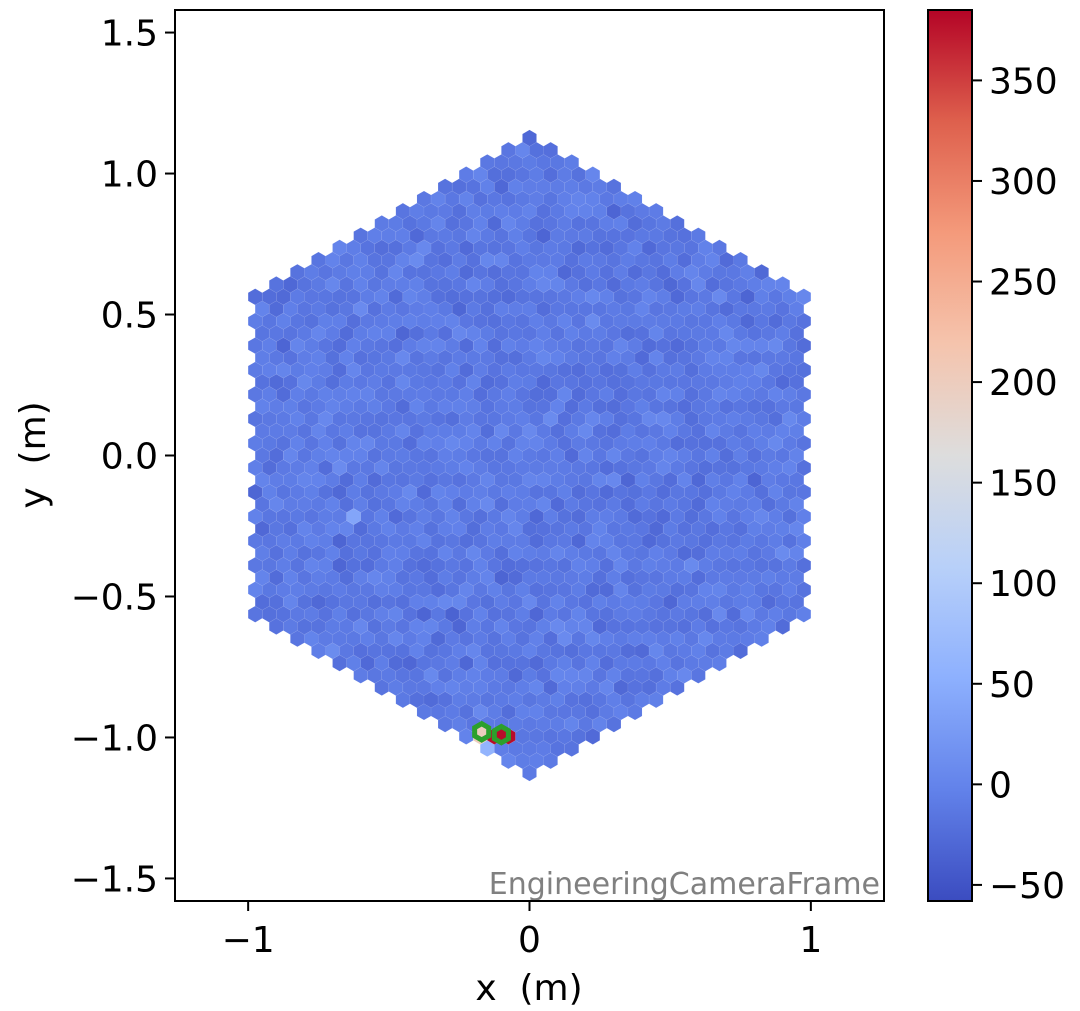 The width and height of the screenshot is (1080, 1011). I want to click on y-tick-label: 0.5, so click(129, 316).